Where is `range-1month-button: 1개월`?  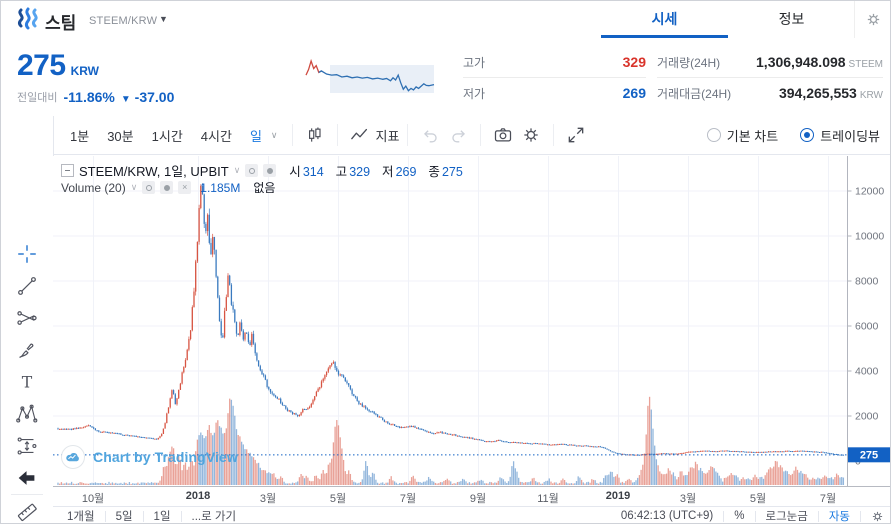 range-1month-button: 1개월 is located at coordinates (81, 517).